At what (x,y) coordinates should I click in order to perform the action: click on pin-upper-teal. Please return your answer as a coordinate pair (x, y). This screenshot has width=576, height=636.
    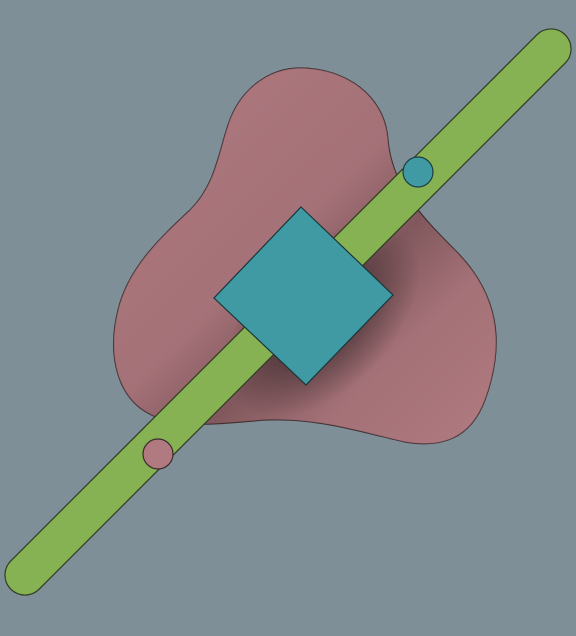
    Looking at the image, I should click on (418, 172).